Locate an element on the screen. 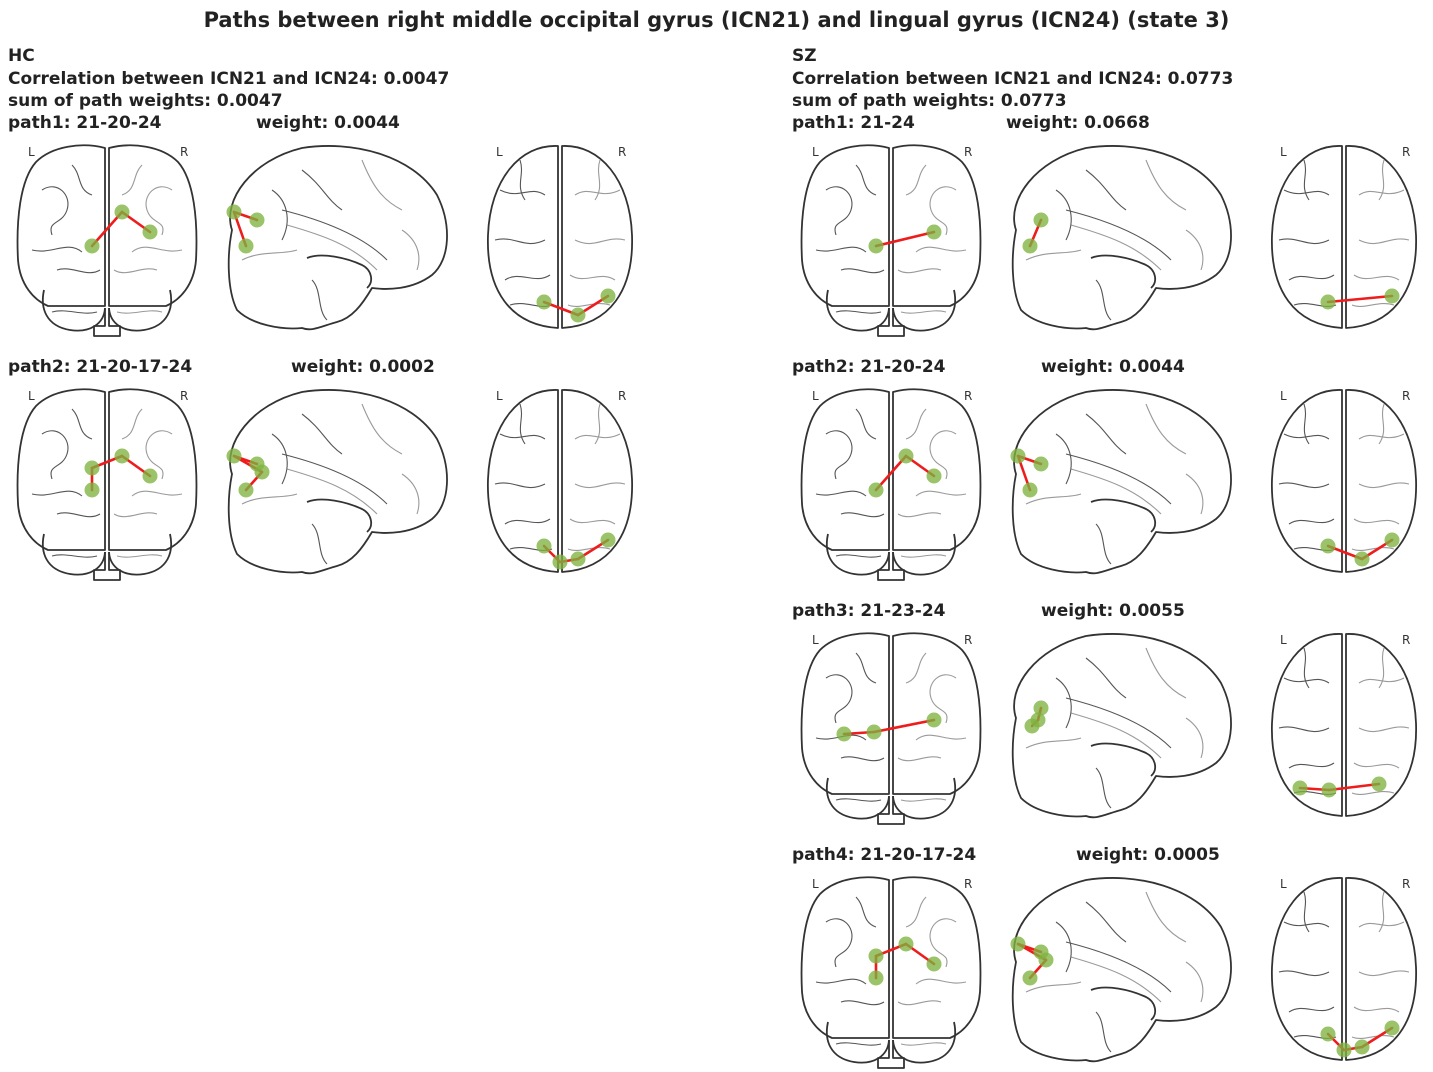 The width and height of the screenshot is (1433, 1072). path-label-sz-1: path1: 21-24 is located at coordinates (853, 123).